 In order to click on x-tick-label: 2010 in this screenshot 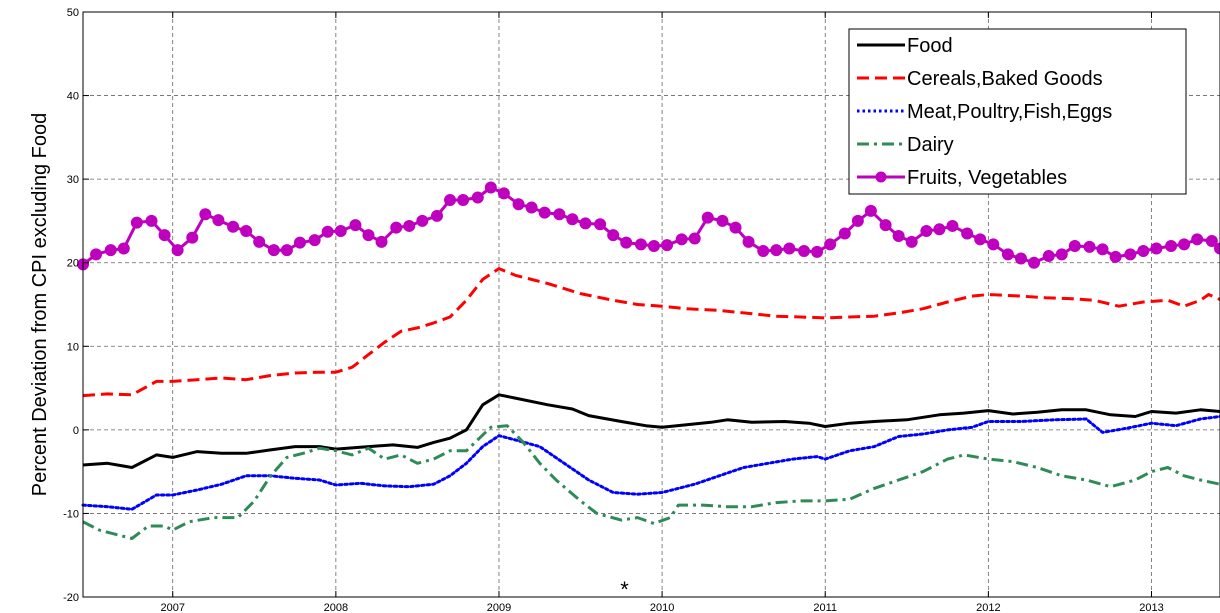, I will do `click(662, 607)`.